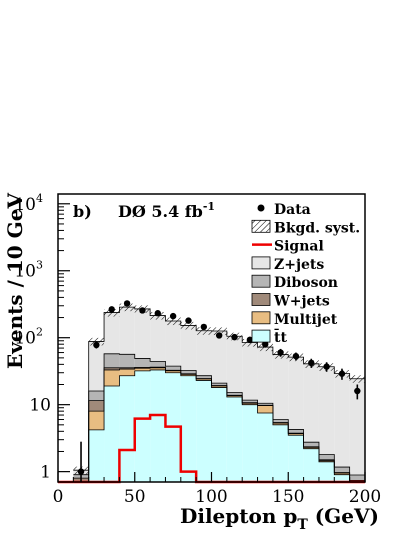 The image size is (415, 537). What do you see at coordinates (299, 247) in the screenshot?
I see `legend-signal-label: Signal` at bounding box center [299, 247].